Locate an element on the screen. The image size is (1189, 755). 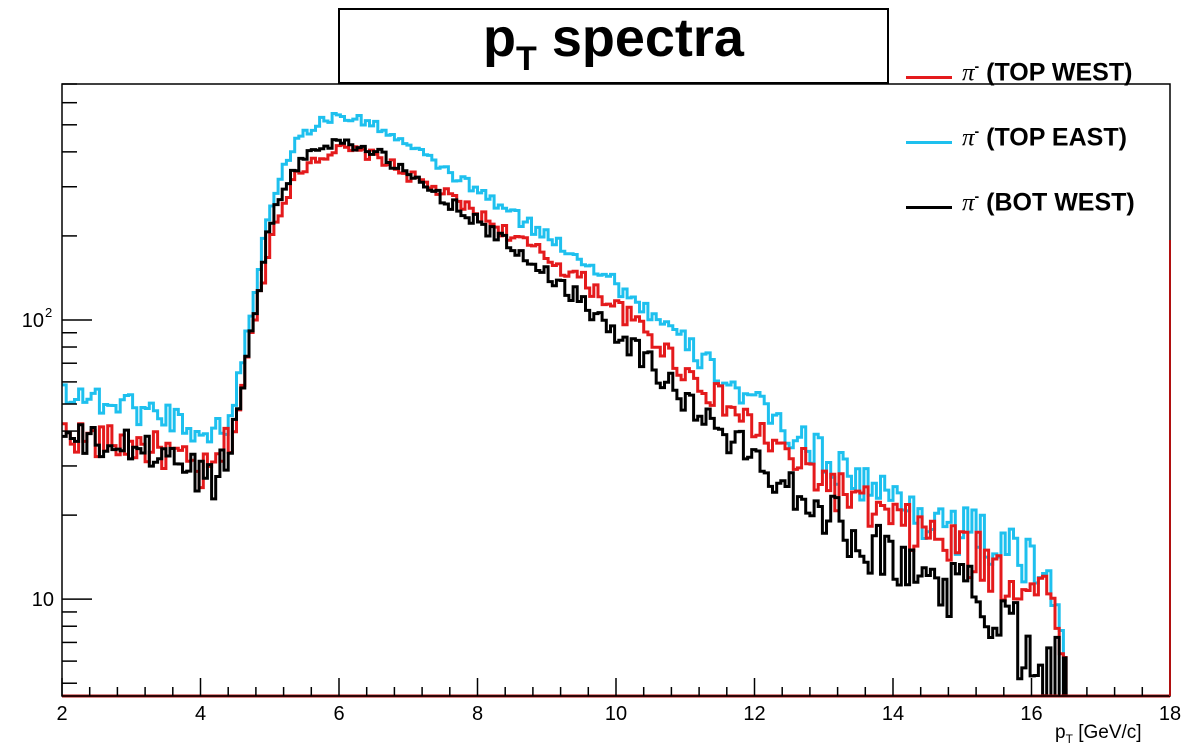
x-tick-label: 12 is located at coordinates (754, 714).